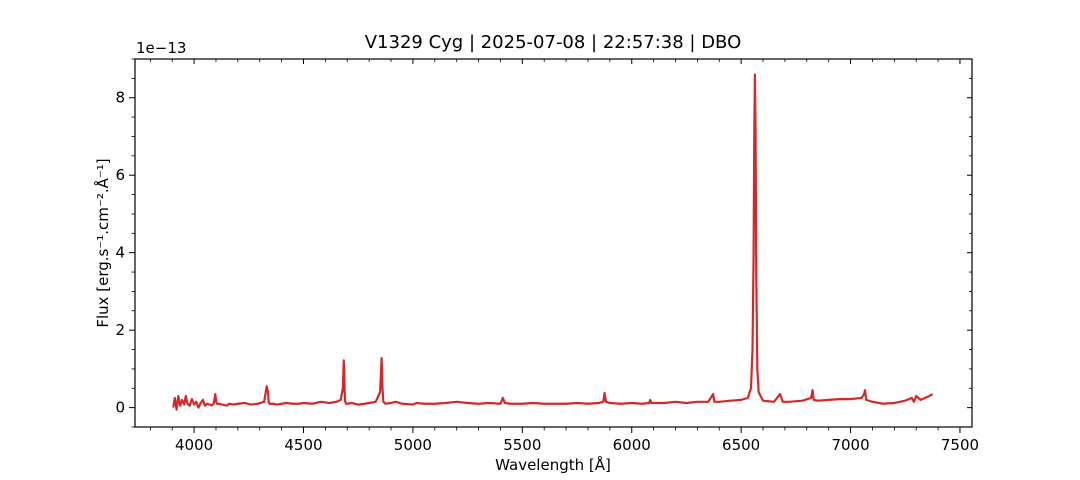  What do you see at coordinates (741, 445) in the screenshot?
I see `x-tick-label: 6500` at bounding box center [741, 445].